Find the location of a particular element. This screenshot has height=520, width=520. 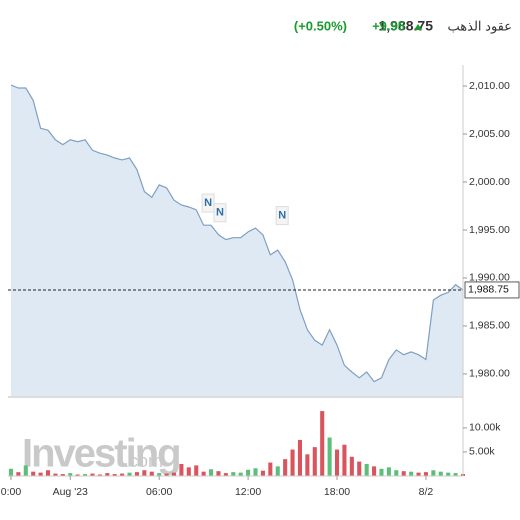

instrument-name: عقود الذهب is located at coordinates (480, 26).